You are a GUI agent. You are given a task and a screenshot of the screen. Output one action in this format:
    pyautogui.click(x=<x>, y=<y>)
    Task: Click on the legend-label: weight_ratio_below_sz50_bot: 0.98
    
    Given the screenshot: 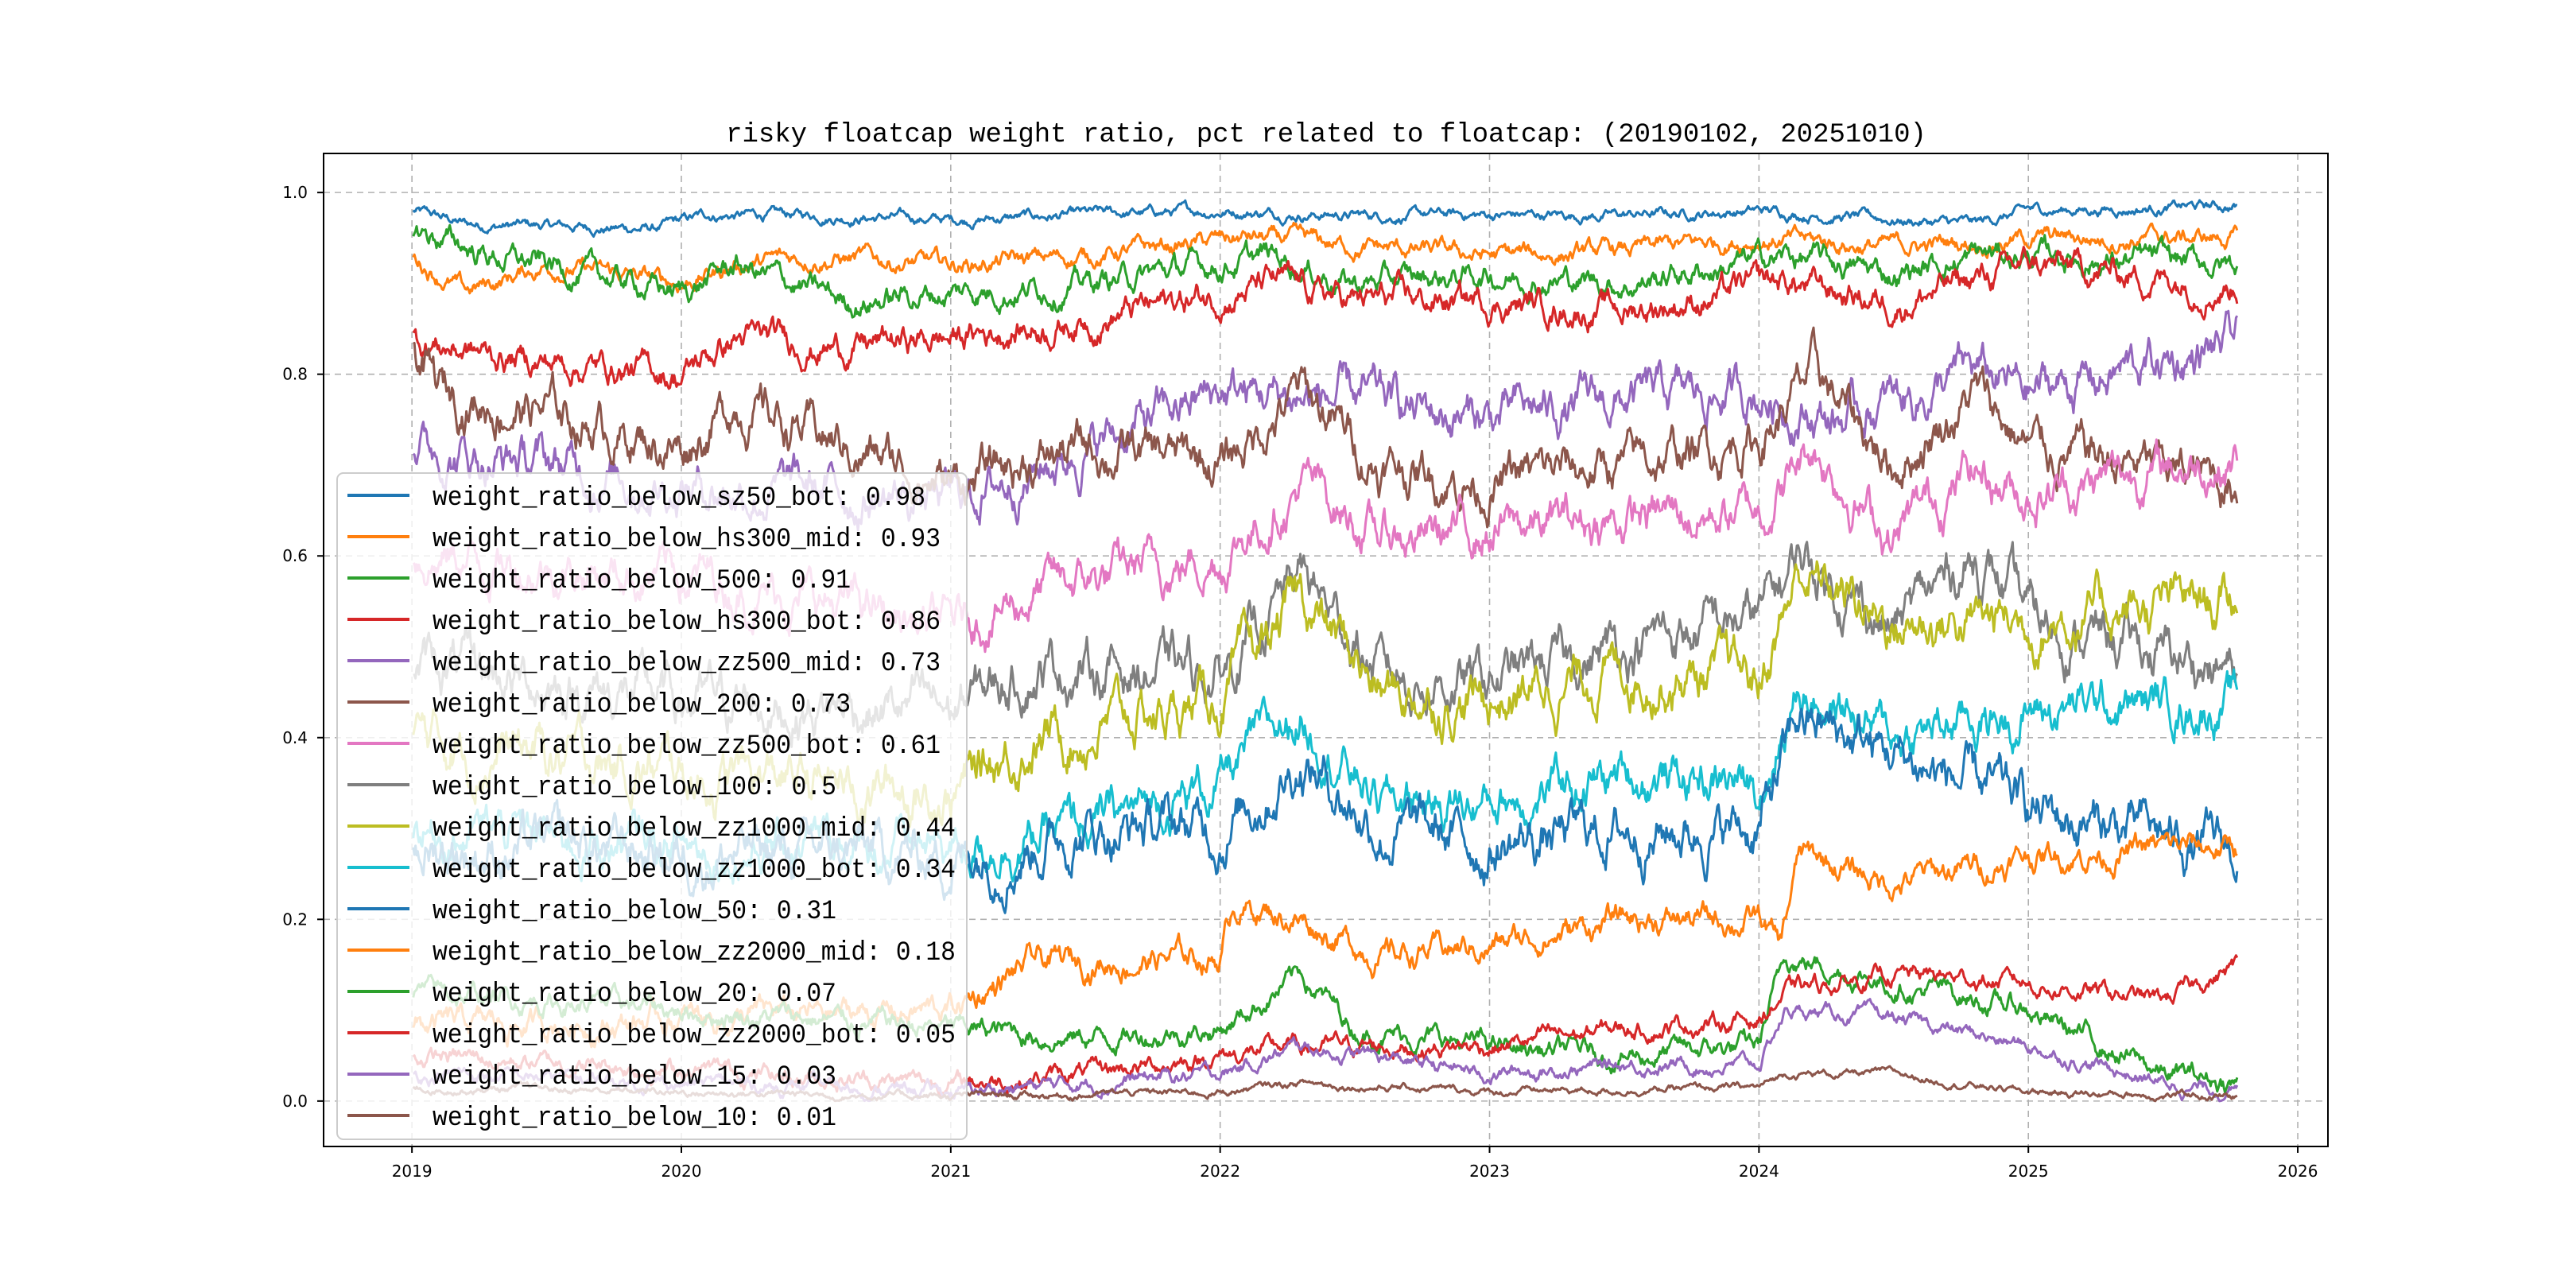 What is the action you would take?
    pyautogui.click(x=679, y=499)
    